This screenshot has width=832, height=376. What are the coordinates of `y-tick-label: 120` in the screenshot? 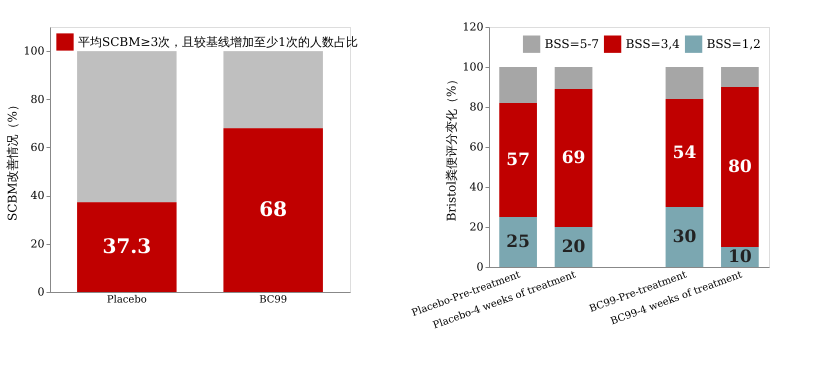 It's located at (473, 27).